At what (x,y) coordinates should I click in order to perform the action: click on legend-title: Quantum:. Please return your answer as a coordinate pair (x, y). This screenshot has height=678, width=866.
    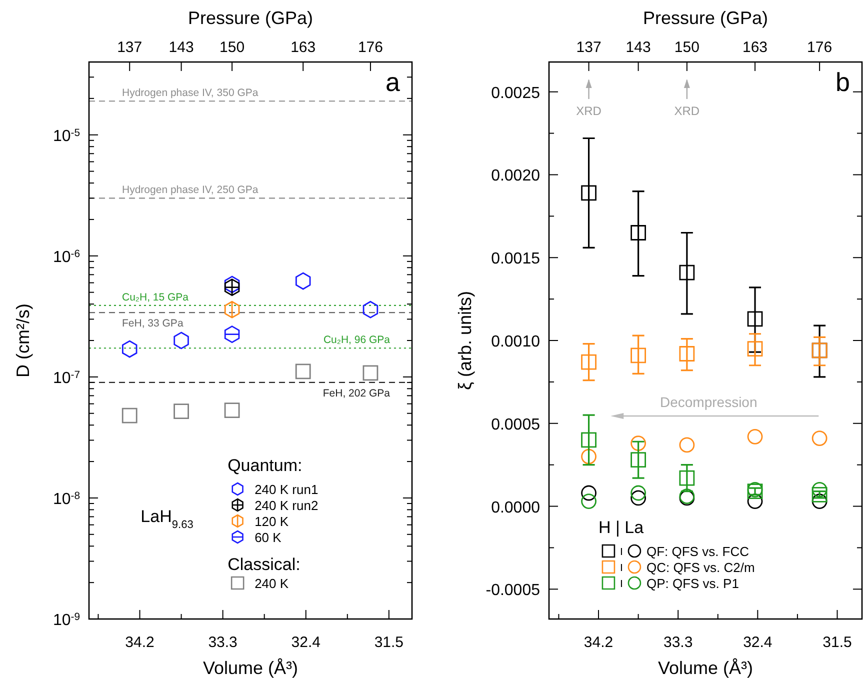
    Looking at the image, I should click on (265, 465).